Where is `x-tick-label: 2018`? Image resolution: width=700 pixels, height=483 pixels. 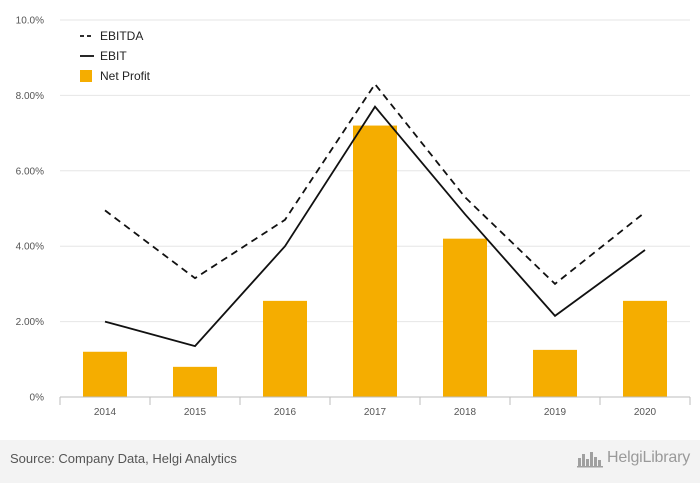
x-tick-label: 2018 is located at coordinates (465, 412).